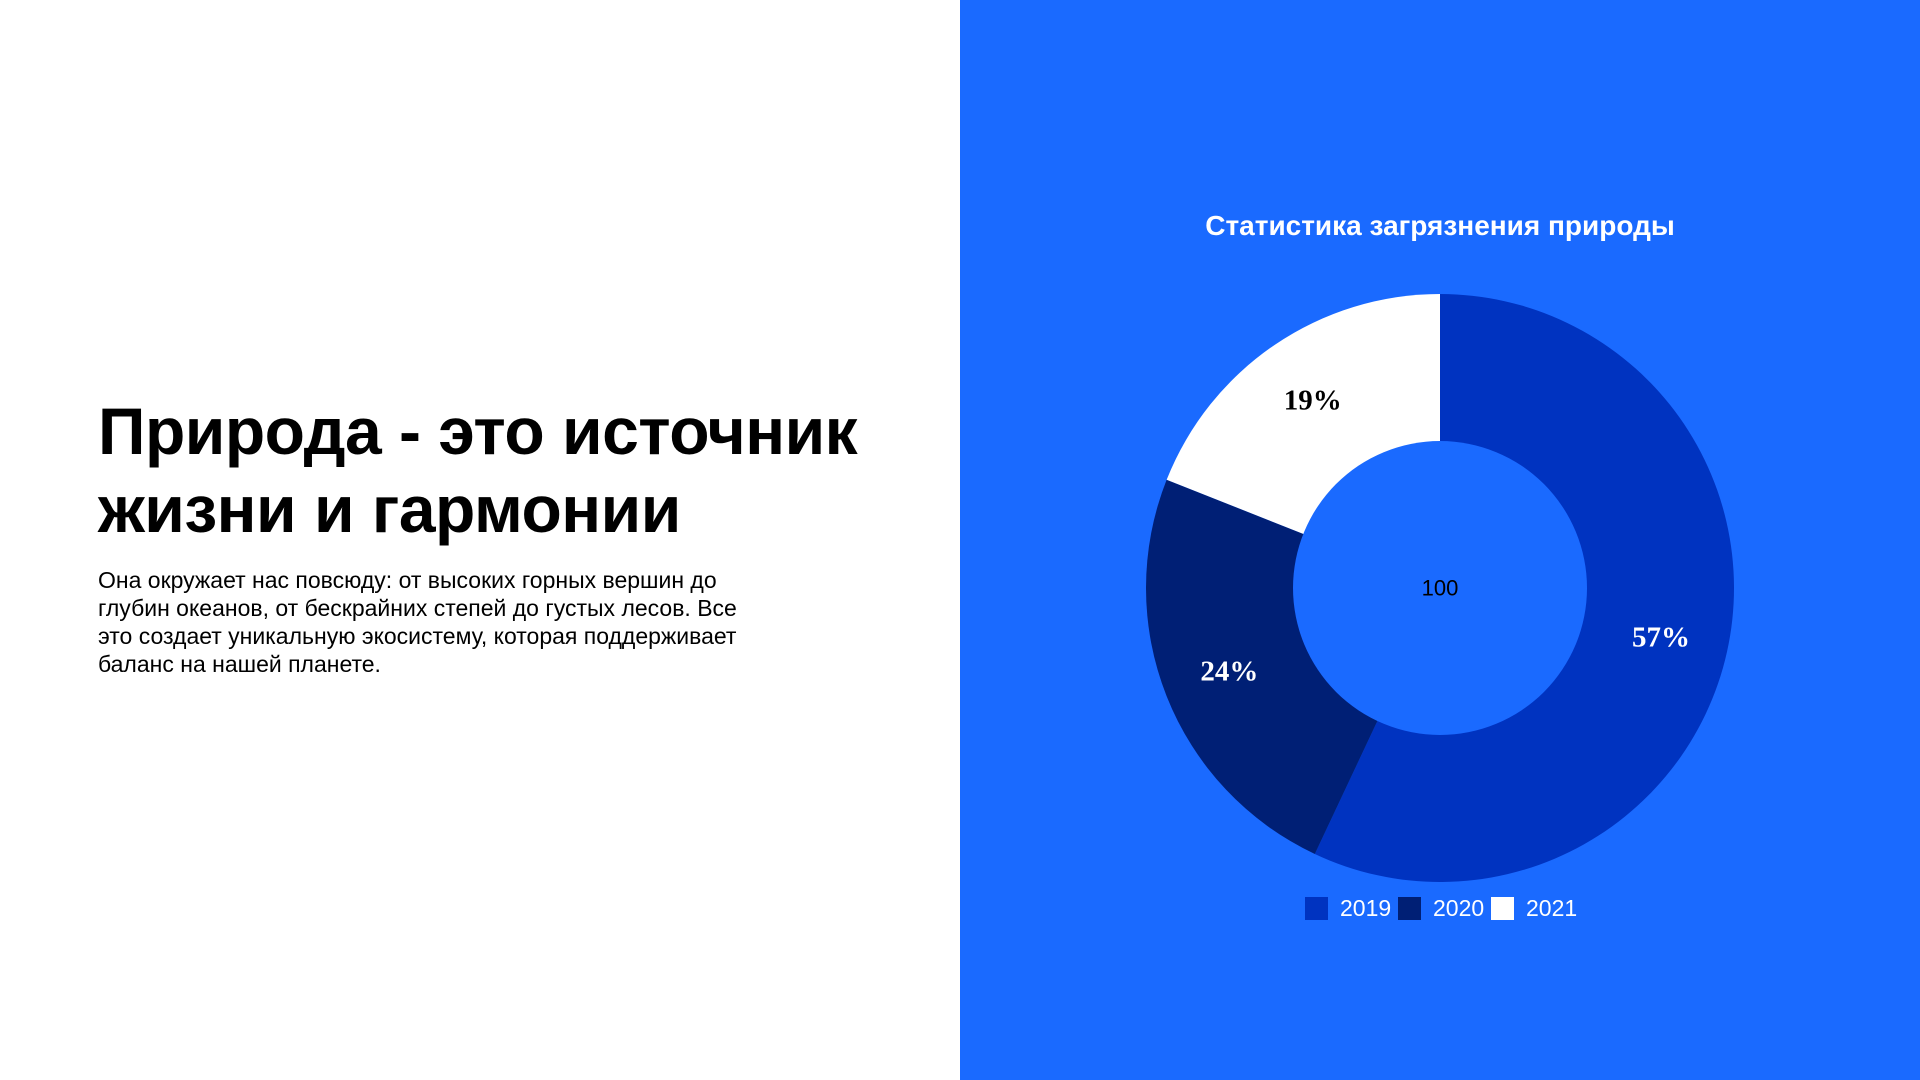 This screenshot has height=1080, width=1920. What do you see at coordinates (1316, 908) in the screenshot?
I see `legend-swatch-2019` at bounding box center [1316, 908].